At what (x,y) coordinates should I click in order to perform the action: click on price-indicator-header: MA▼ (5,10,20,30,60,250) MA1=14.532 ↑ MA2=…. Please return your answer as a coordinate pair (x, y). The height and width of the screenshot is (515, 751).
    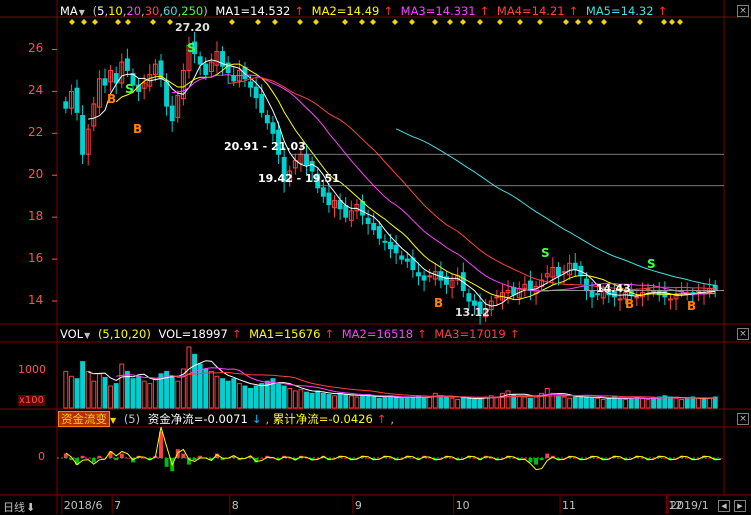
    Looking at the image, I should click on (365, 11).